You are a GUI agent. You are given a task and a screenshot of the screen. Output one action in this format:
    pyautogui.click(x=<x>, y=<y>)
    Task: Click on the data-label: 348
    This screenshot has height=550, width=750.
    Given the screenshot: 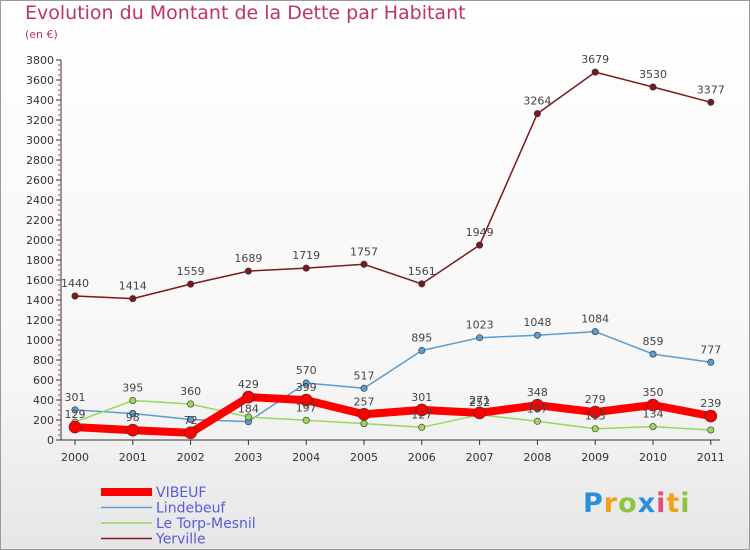 What is the action you would take?
    pyautogui.click(x=537, y=392)
    